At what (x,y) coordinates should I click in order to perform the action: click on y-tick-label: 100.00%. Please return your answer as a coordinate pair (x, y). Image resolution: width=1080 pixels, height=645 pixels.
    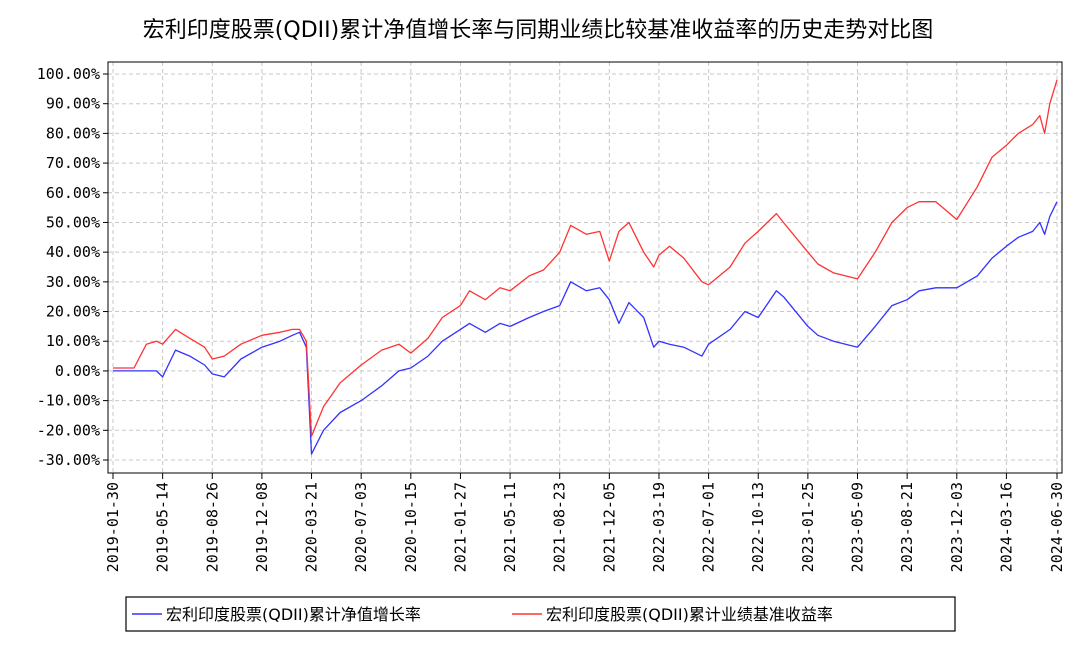
    Looking at the image, I should click on (68, 74).